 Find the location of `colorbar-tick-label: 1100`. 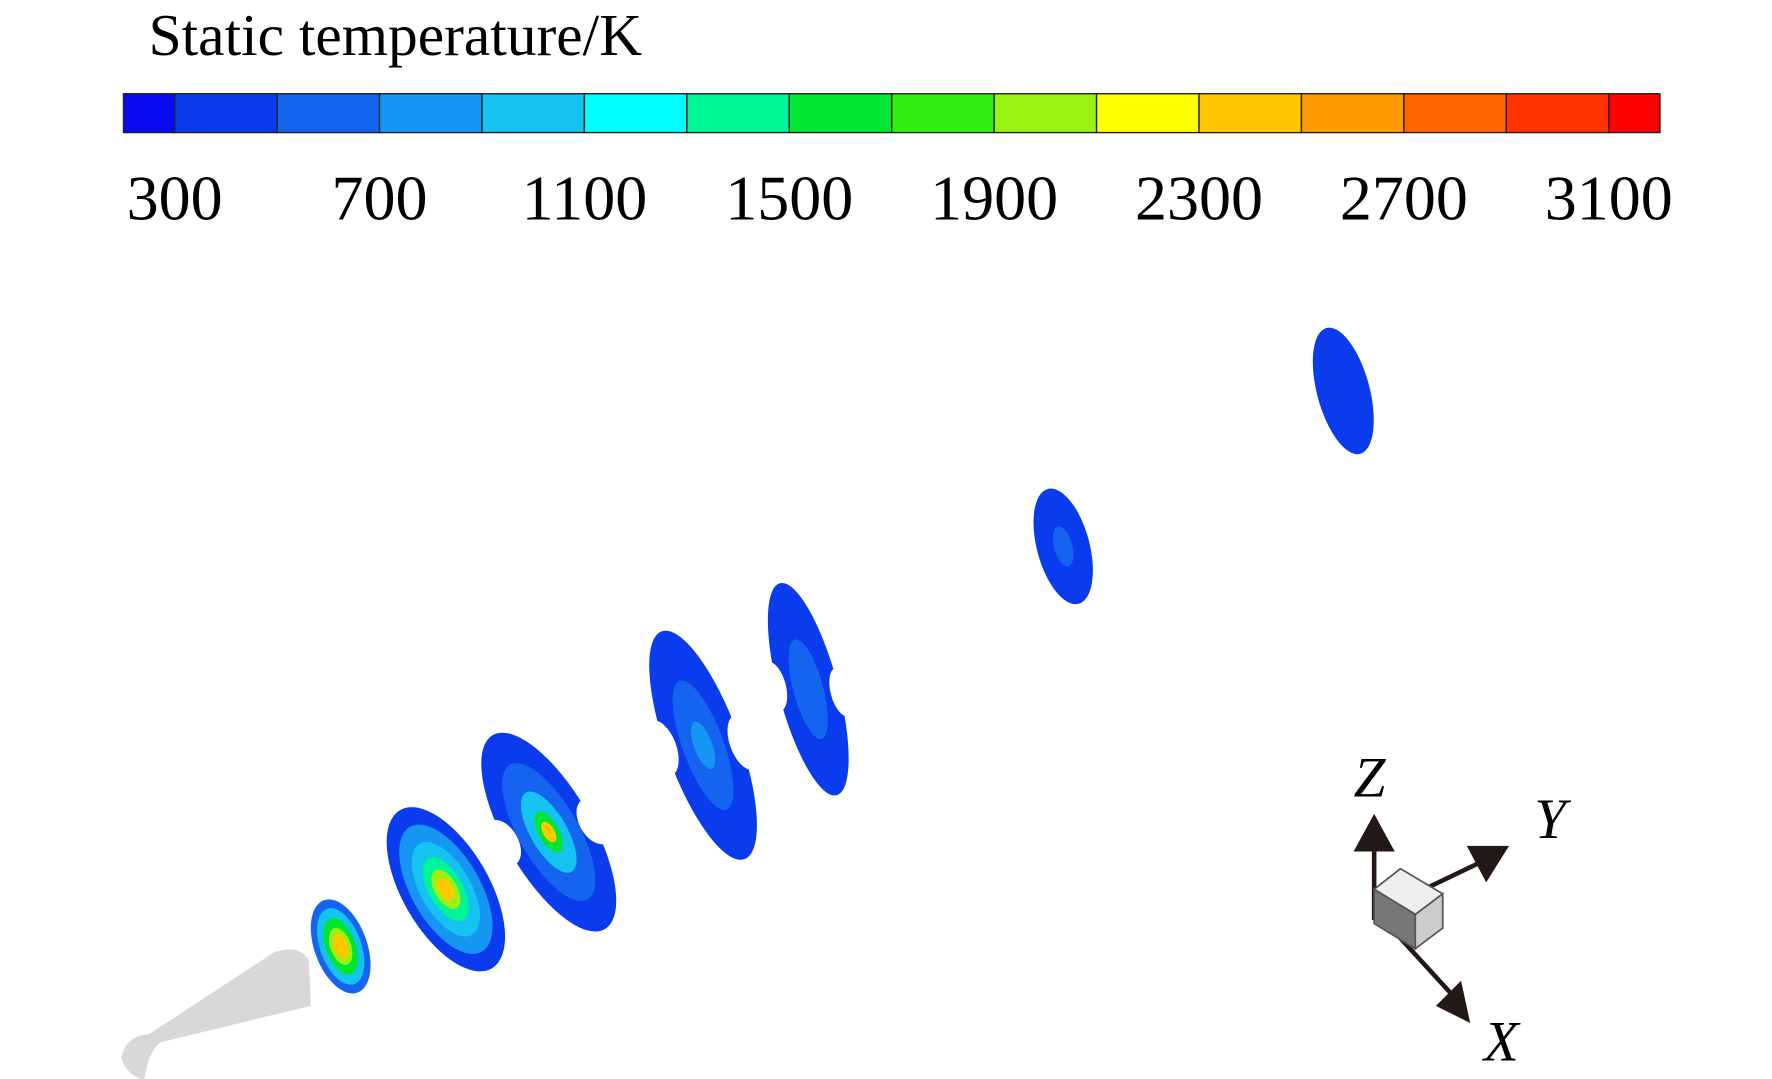

colorbar-tick-label: 1100 is located at coordinates (585, 197).